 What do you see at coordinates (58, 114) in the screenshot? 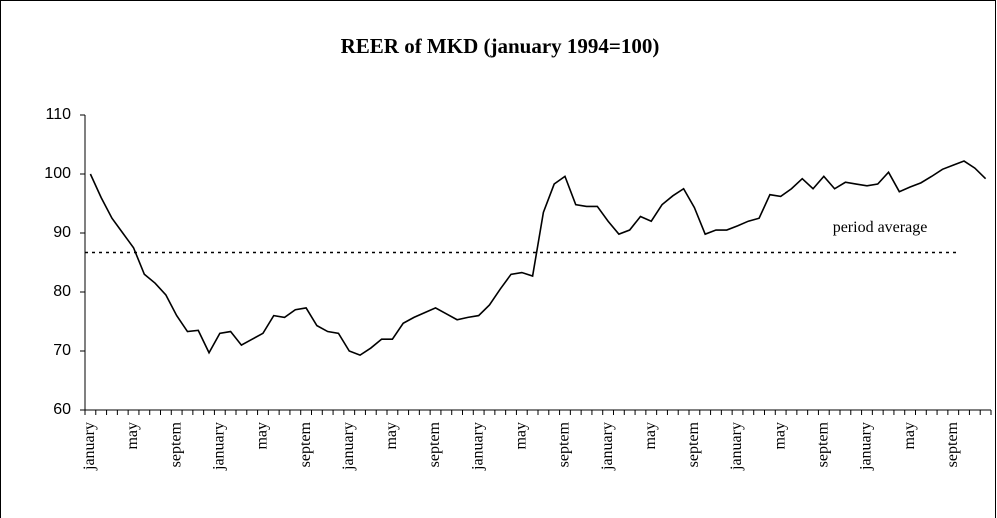
I see `y-tick-label: 110` at bounding box center [58, 114].